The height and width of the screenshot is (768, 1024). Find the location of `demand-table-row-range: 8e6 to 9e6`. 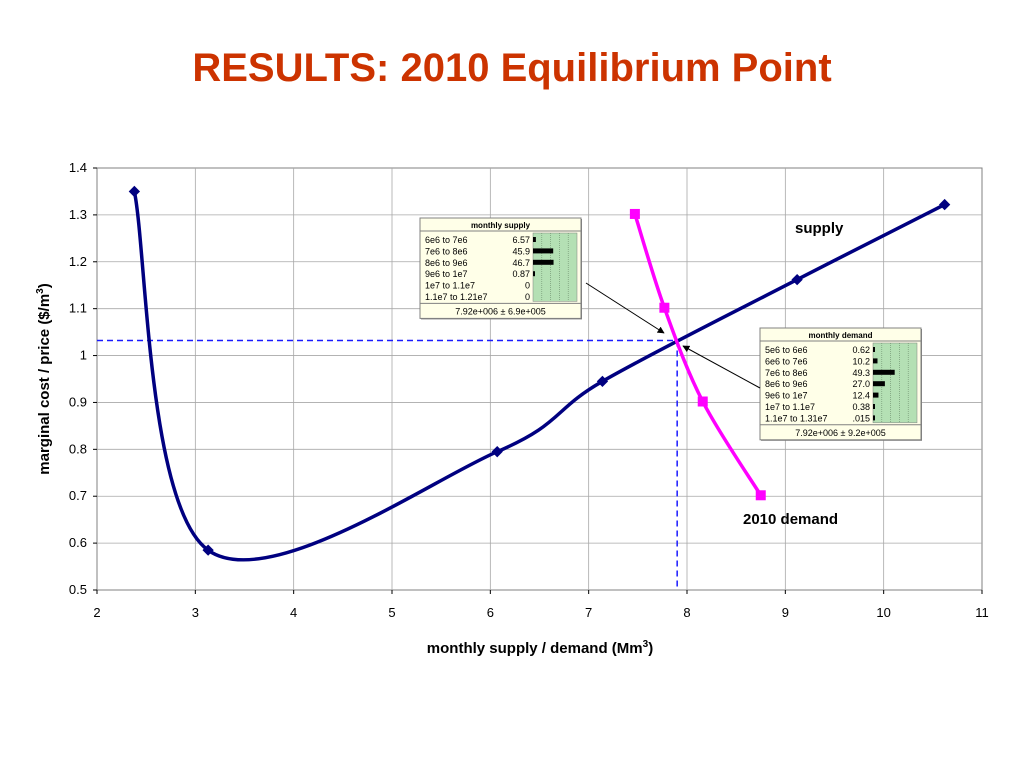

demand-table-row-range: 8e6 to 9e6 is located at coordinates (786, 384).